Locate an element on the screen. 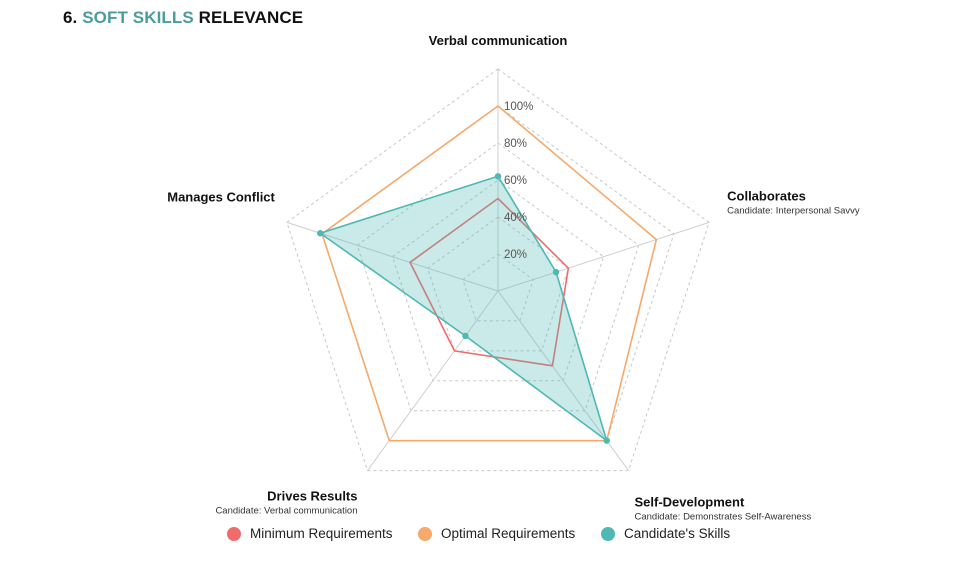  axis-label-collaborates: Collaborates is located at coordinates (766, 195).